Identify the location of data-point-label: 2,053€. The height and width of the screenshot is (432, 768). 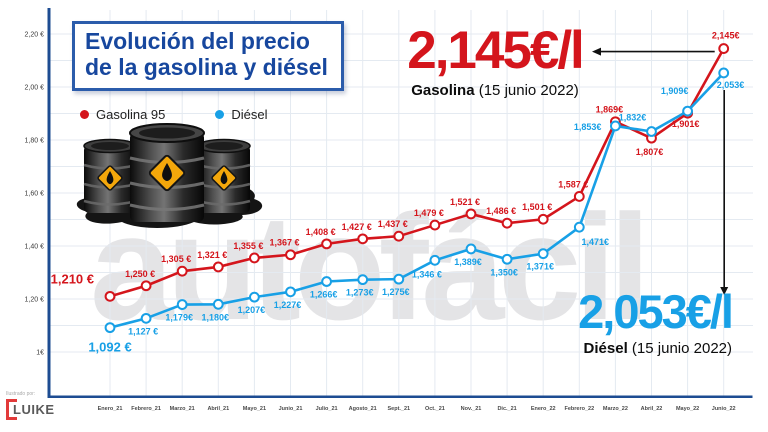
(731, 85).